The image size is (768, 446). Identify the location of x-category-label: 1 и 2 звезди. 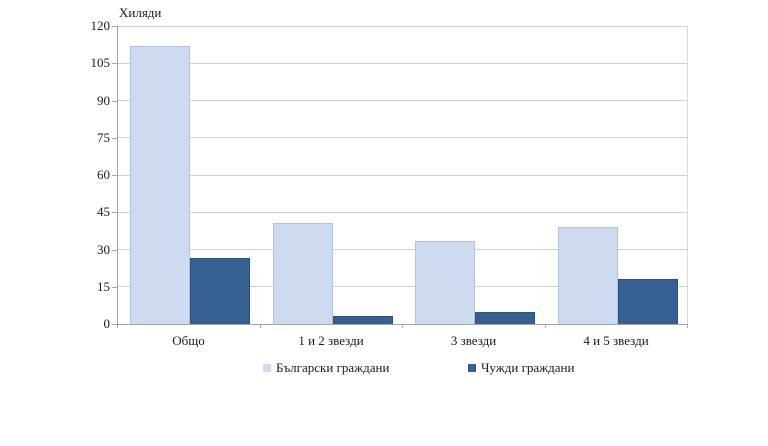
(331, 340).